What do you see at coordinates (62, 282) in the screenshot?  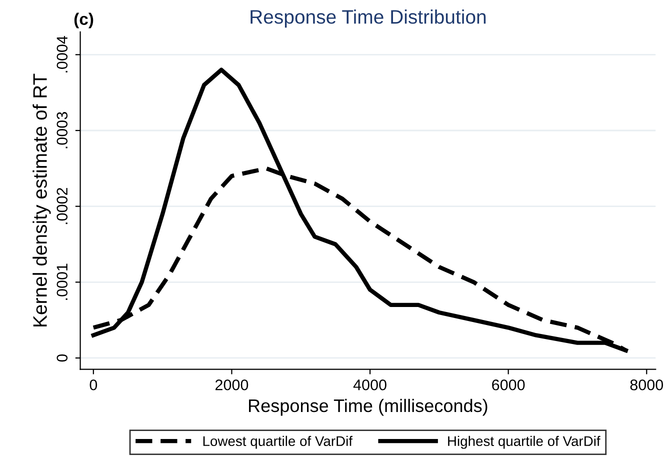 I see `y-tick-label: .0001` at bounding box center [62, 282].